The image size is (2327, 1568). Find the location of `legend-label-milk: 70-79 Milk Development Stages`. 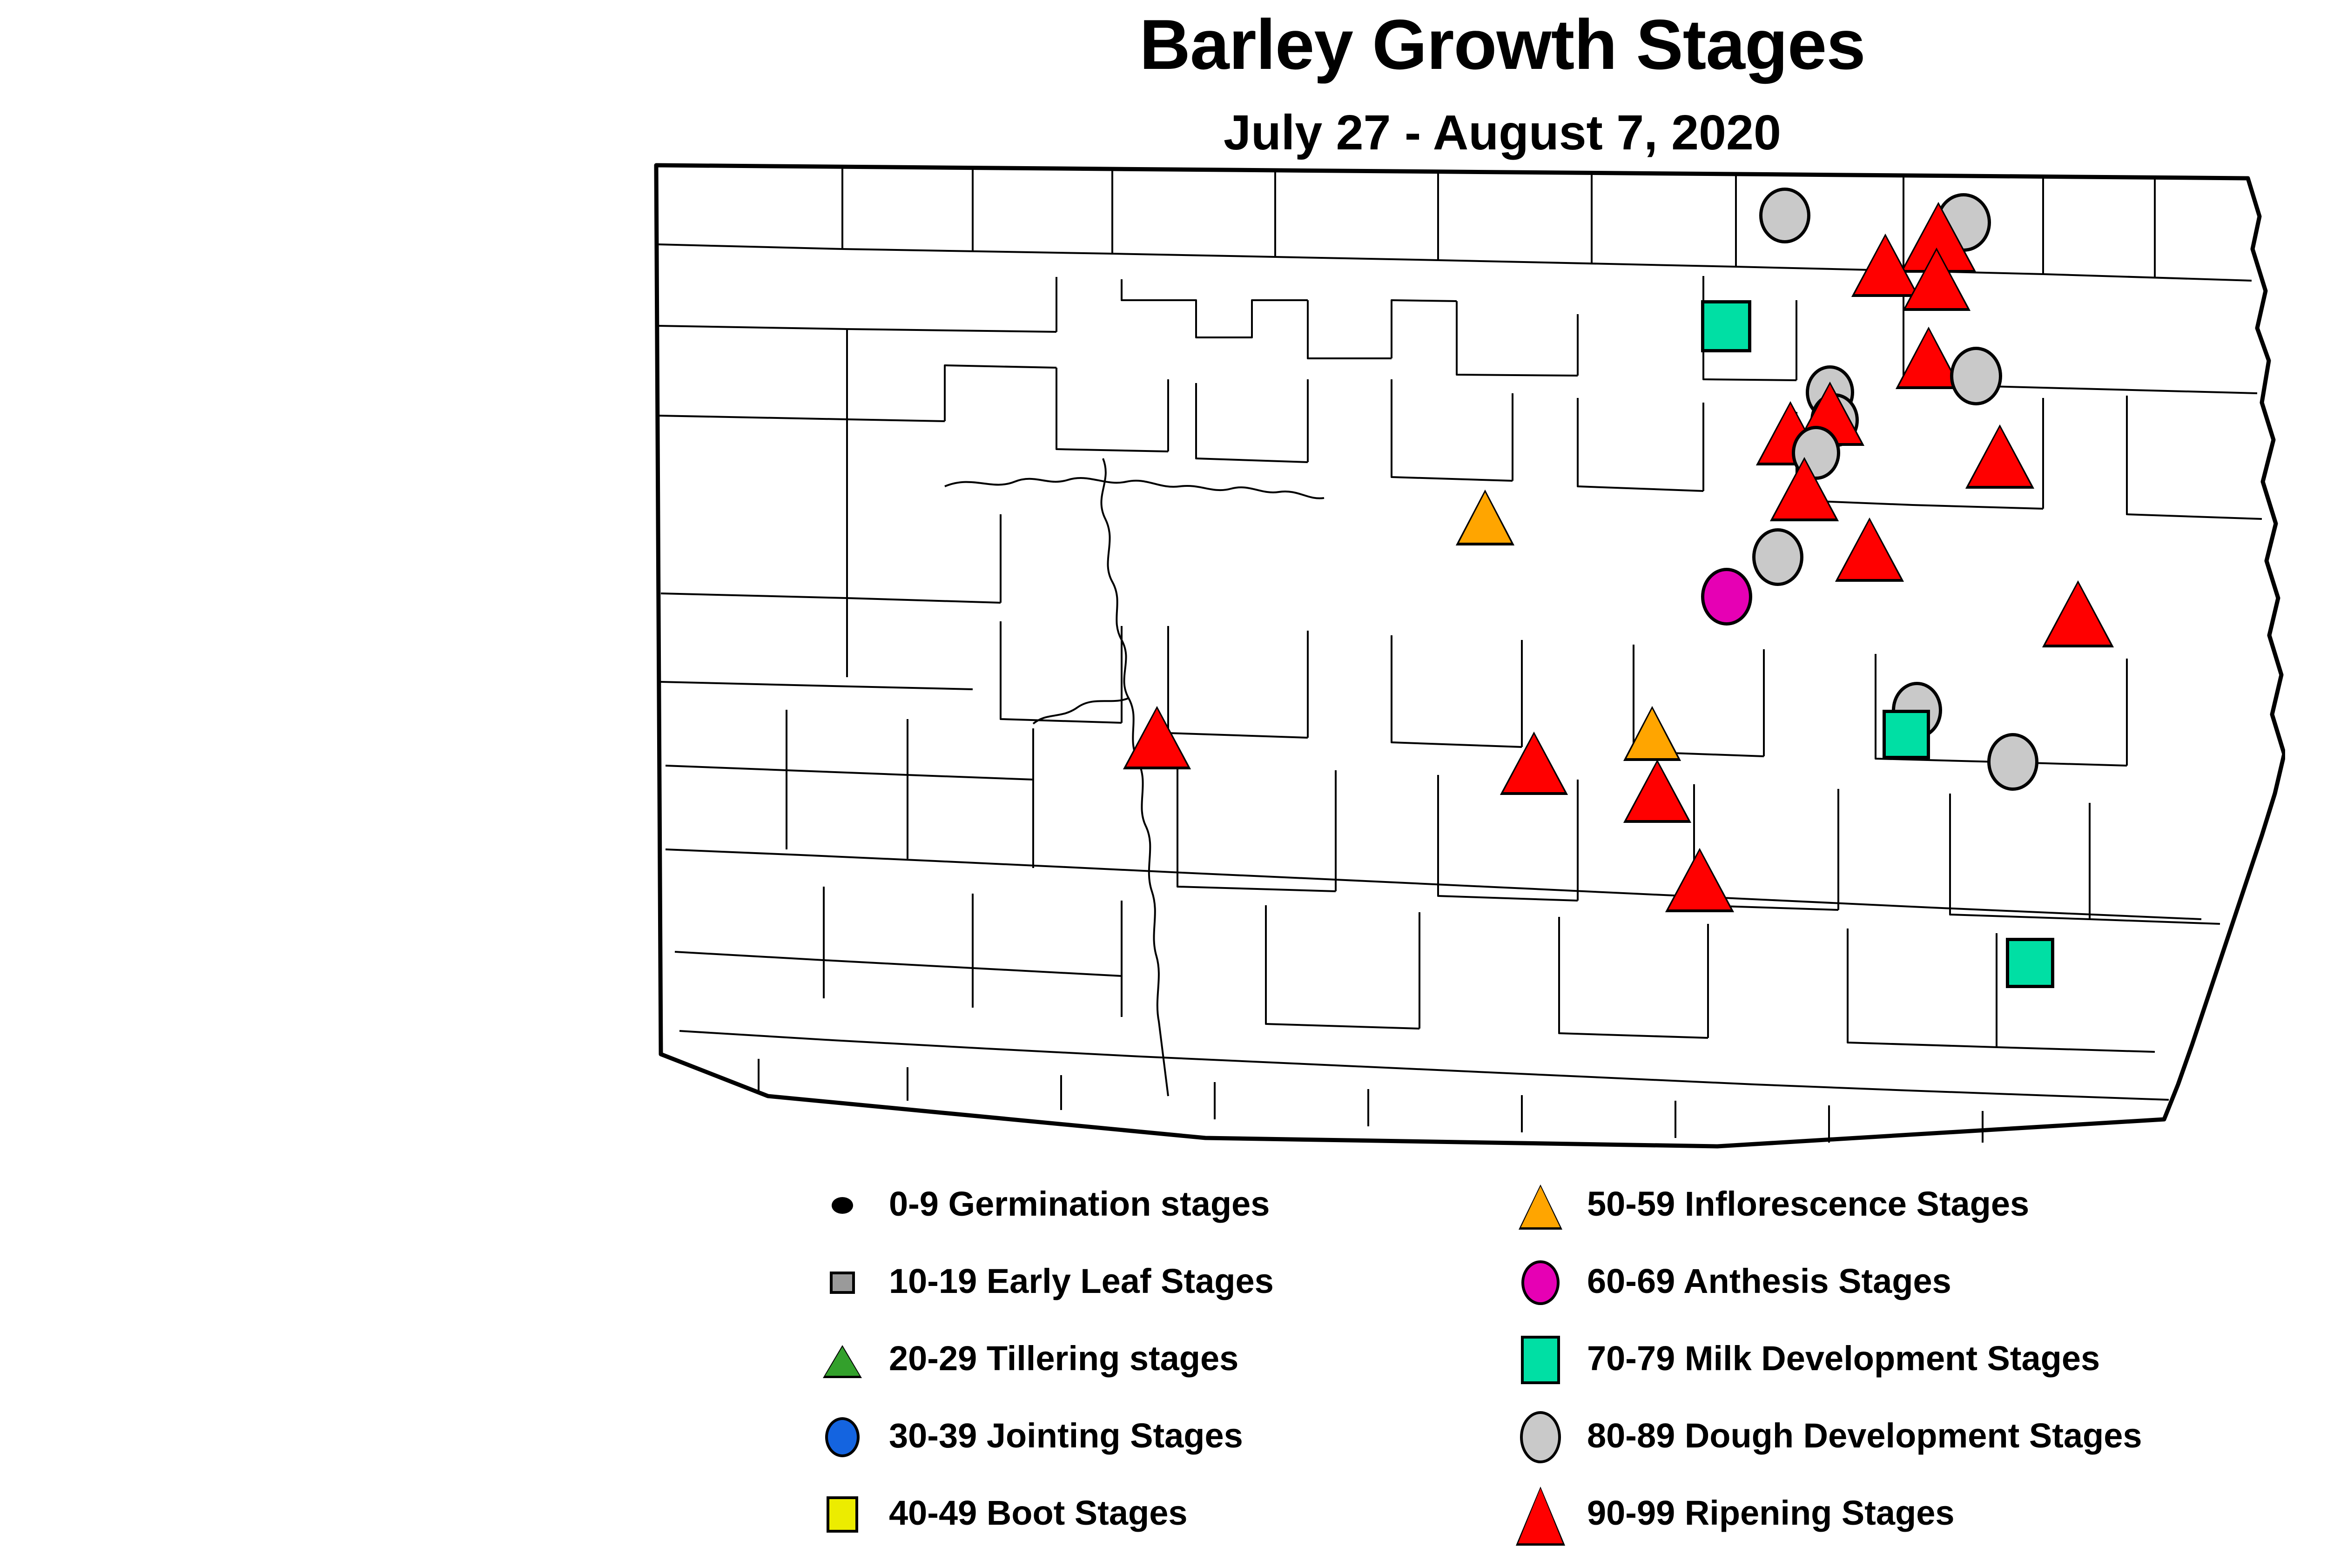

legend-label-milk: 70-79 Milk Development Stages is located at coordinates (1843, 1358).